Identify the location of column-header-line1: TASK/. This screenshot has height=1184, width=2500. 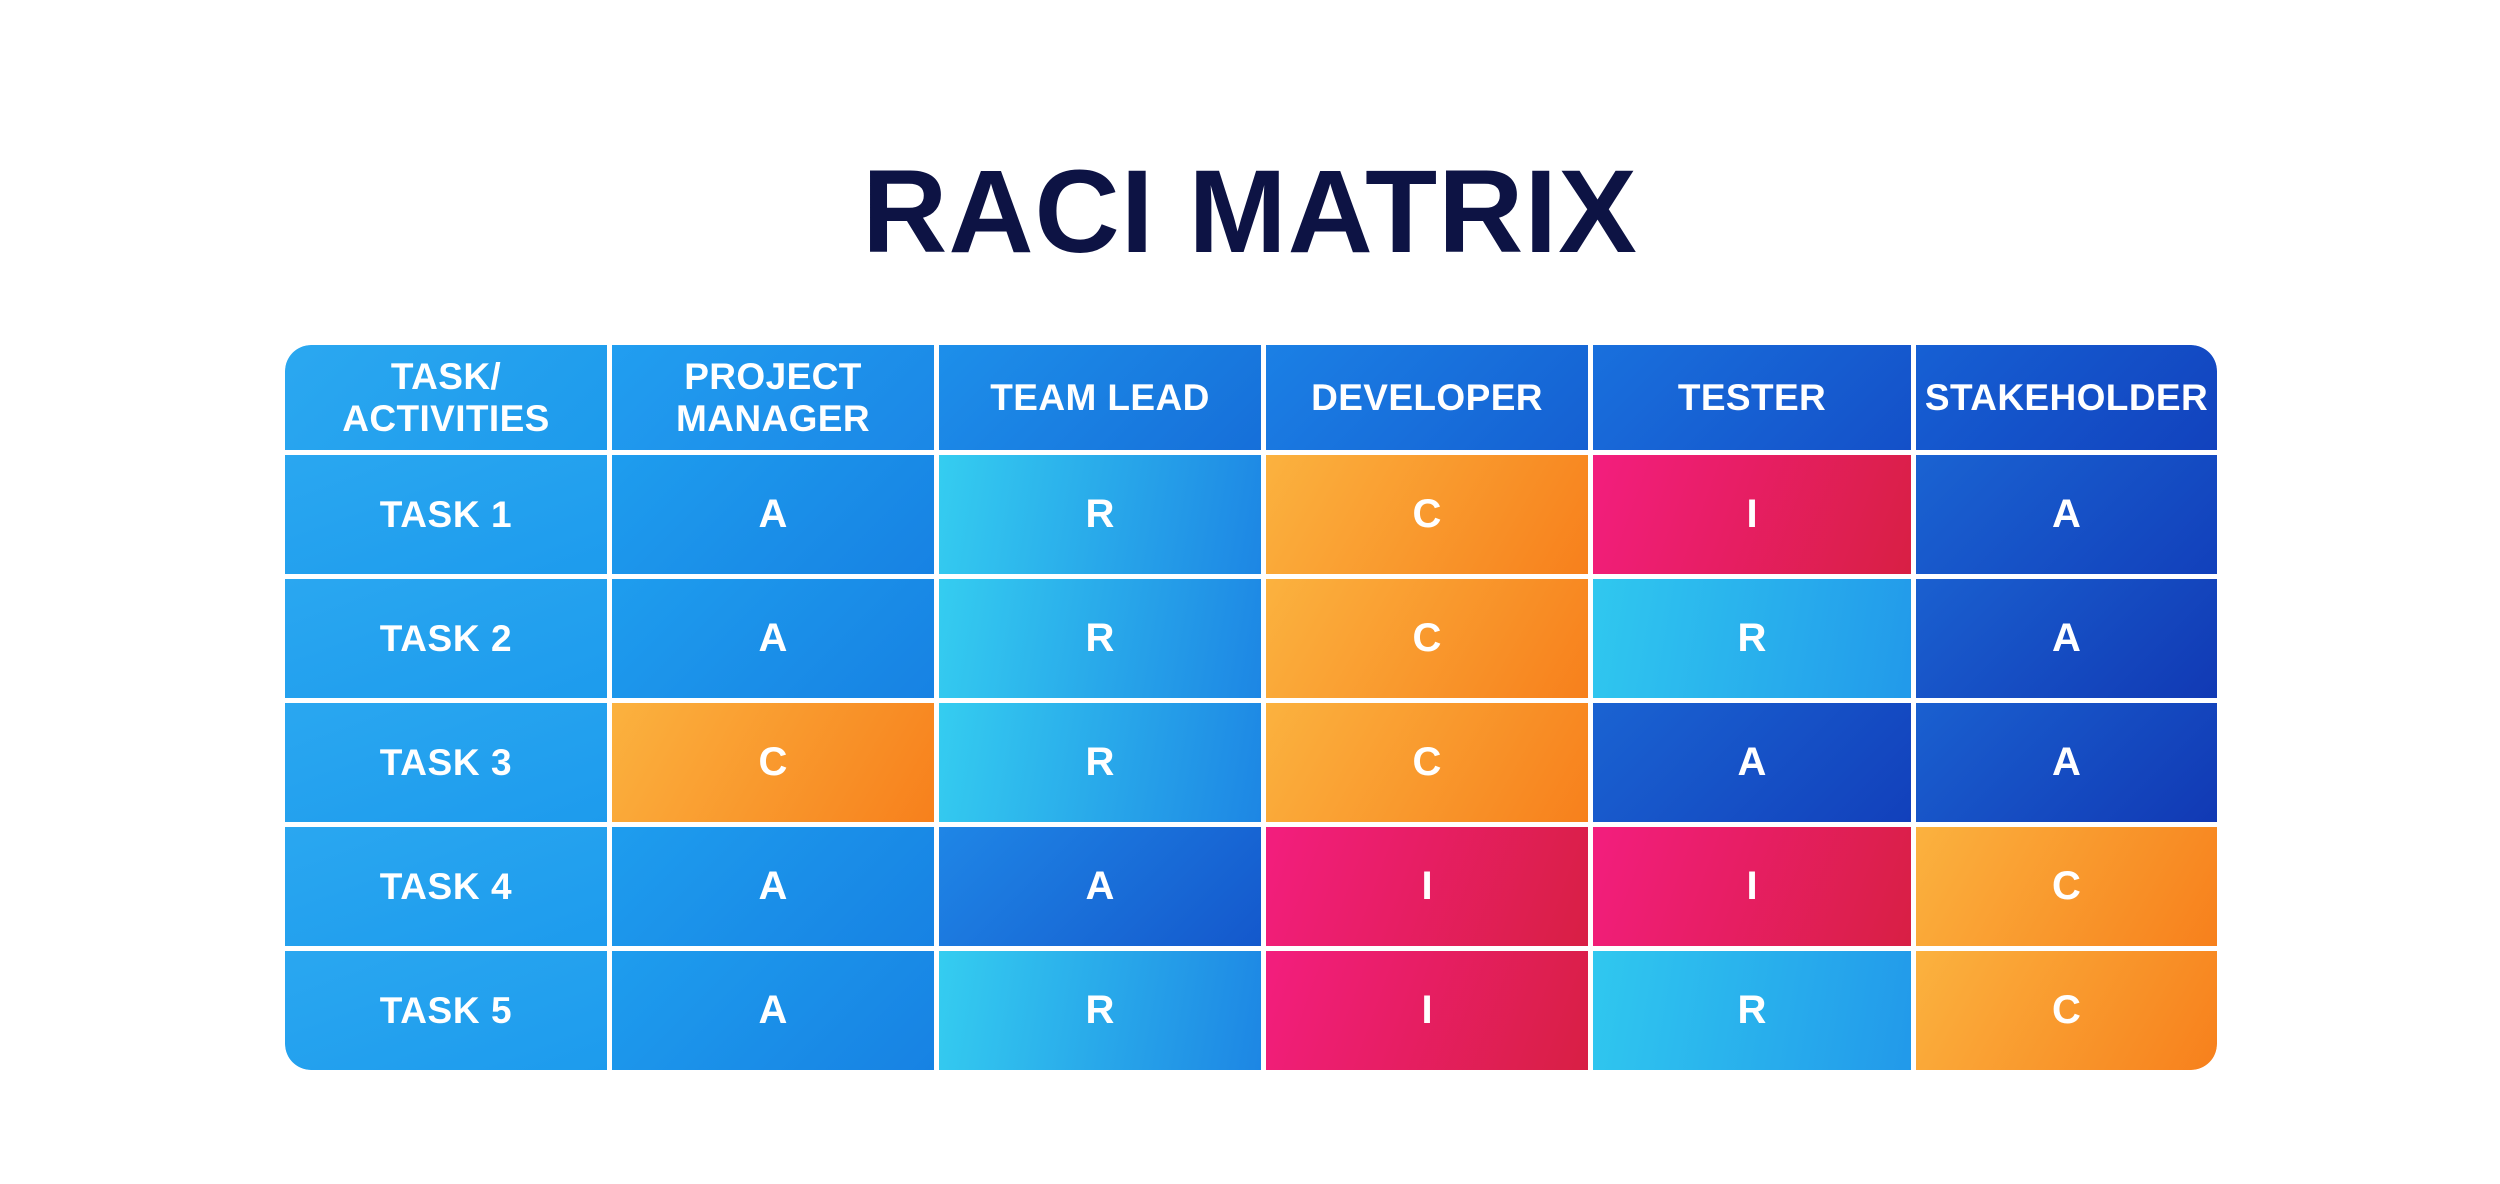
(446, 377).